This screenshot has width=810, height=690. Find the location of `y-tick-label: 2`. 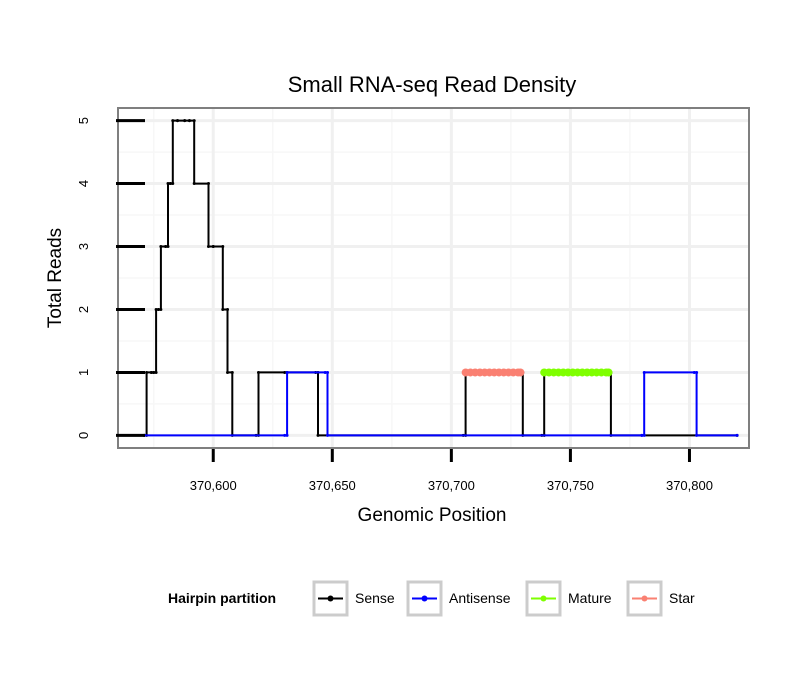

y-tick-label: 2 is located at coordinates (83, 309).